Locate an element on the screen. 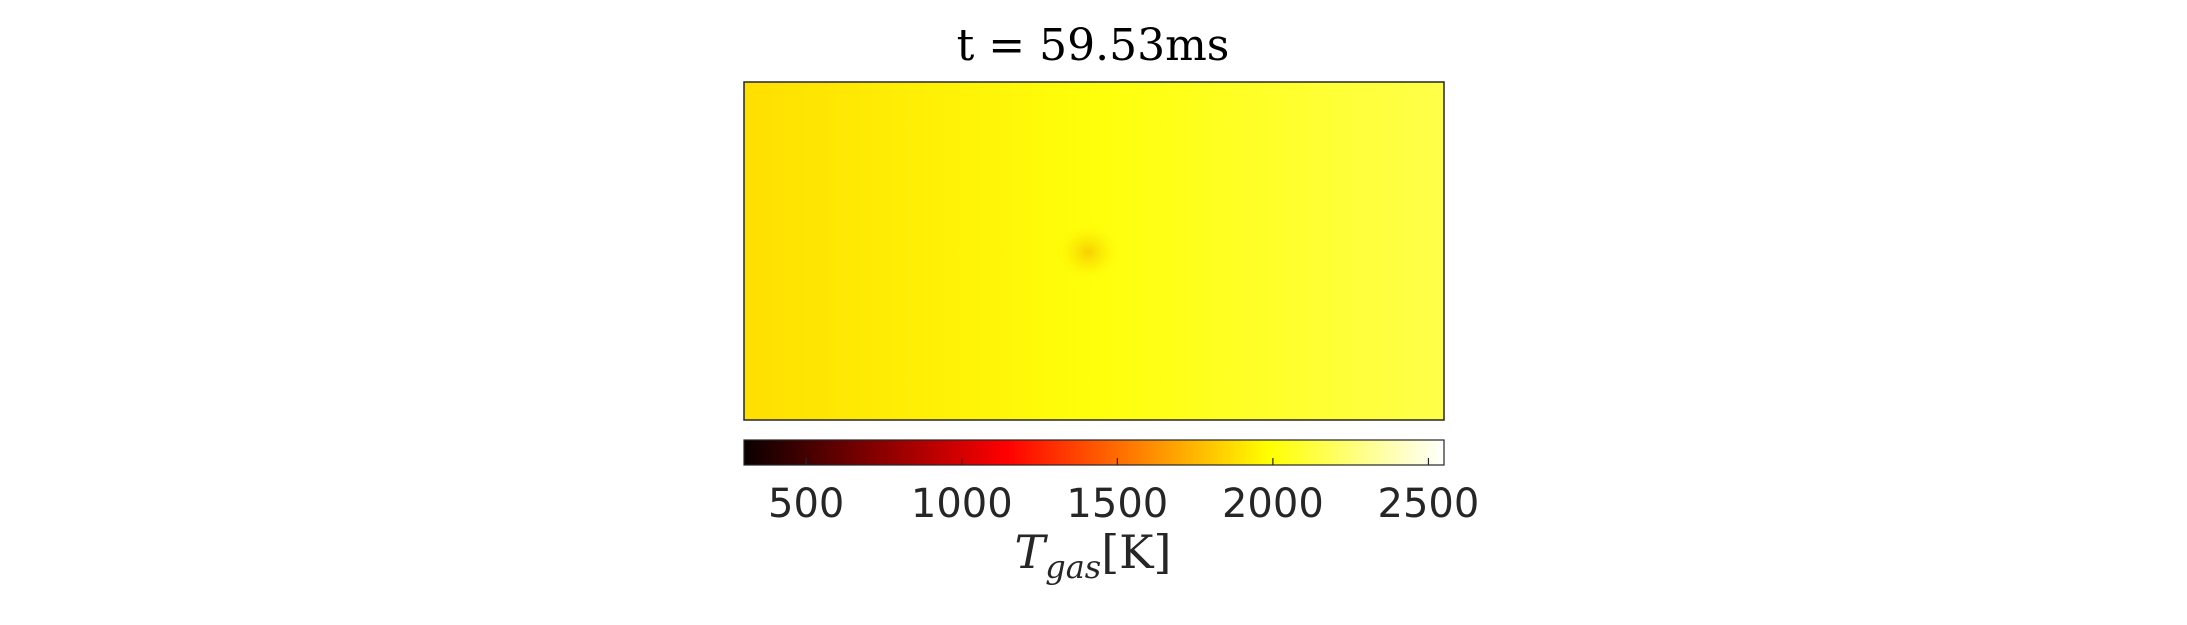  colorbar-tick-label: 500 is located at coordinates (806, 504).